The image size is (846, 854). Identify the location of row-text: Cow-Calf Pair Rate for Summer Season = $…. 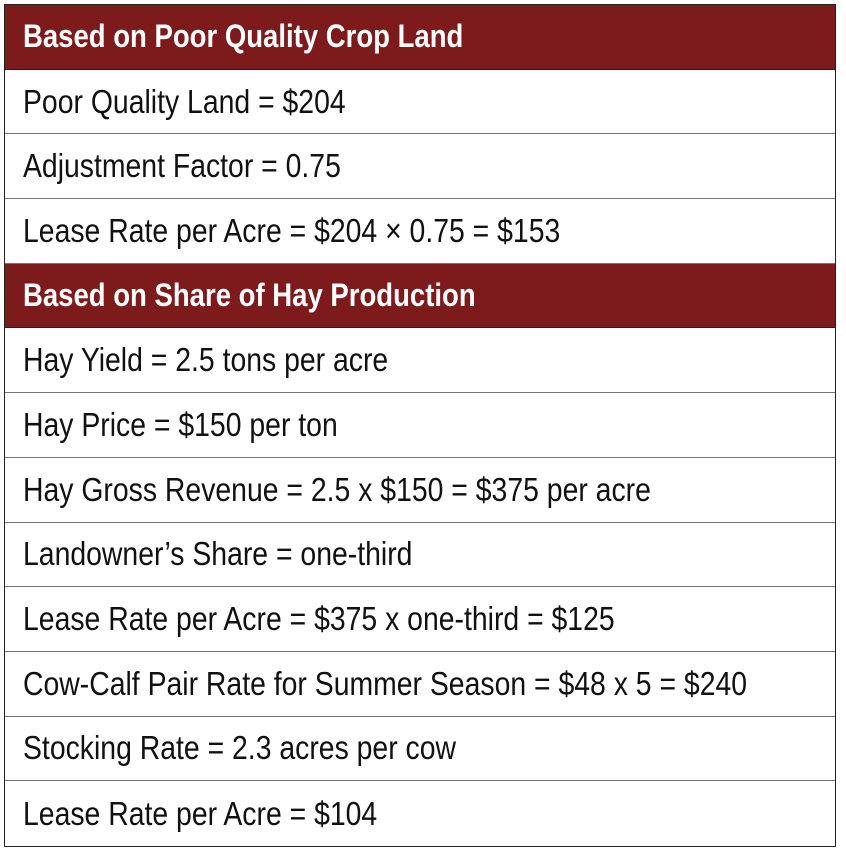
(385, 683).